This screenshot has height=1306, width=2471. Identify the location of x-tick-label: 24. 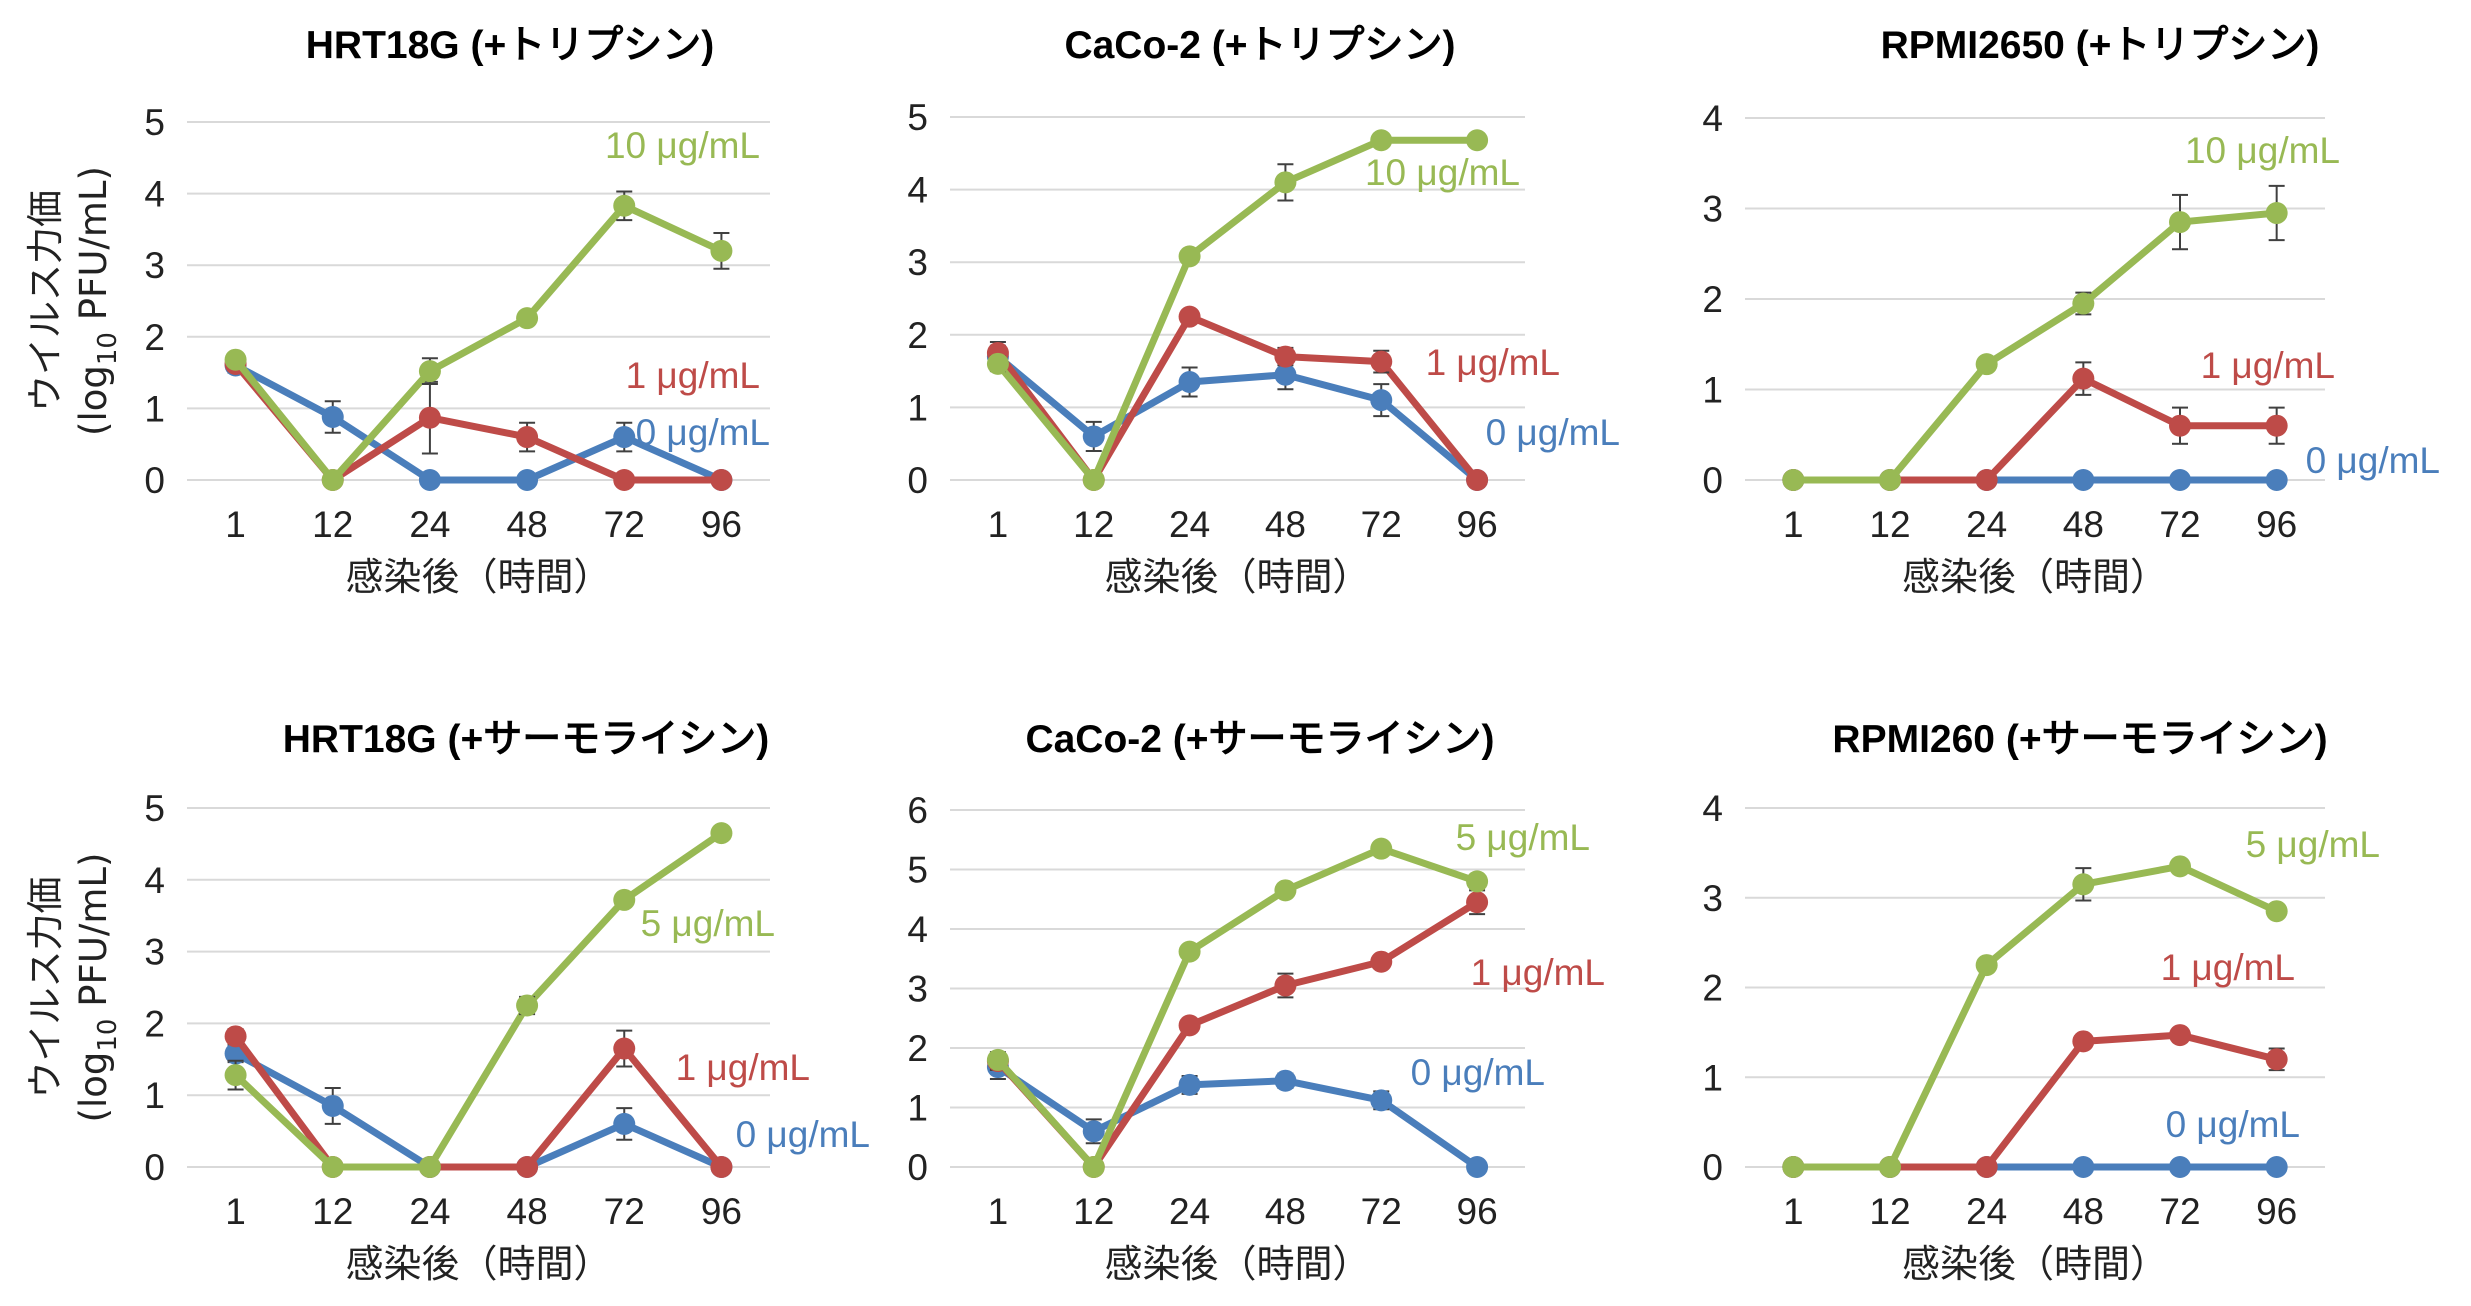
(1986, 1211).